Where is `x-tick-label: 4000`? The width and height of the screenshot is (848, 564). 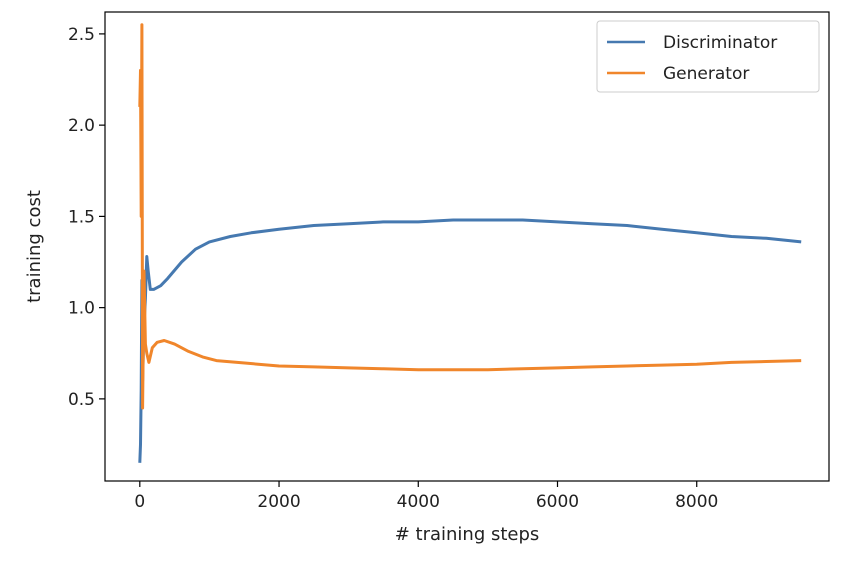 x-tick-label: 4000 is located at coordinates (418, 502).